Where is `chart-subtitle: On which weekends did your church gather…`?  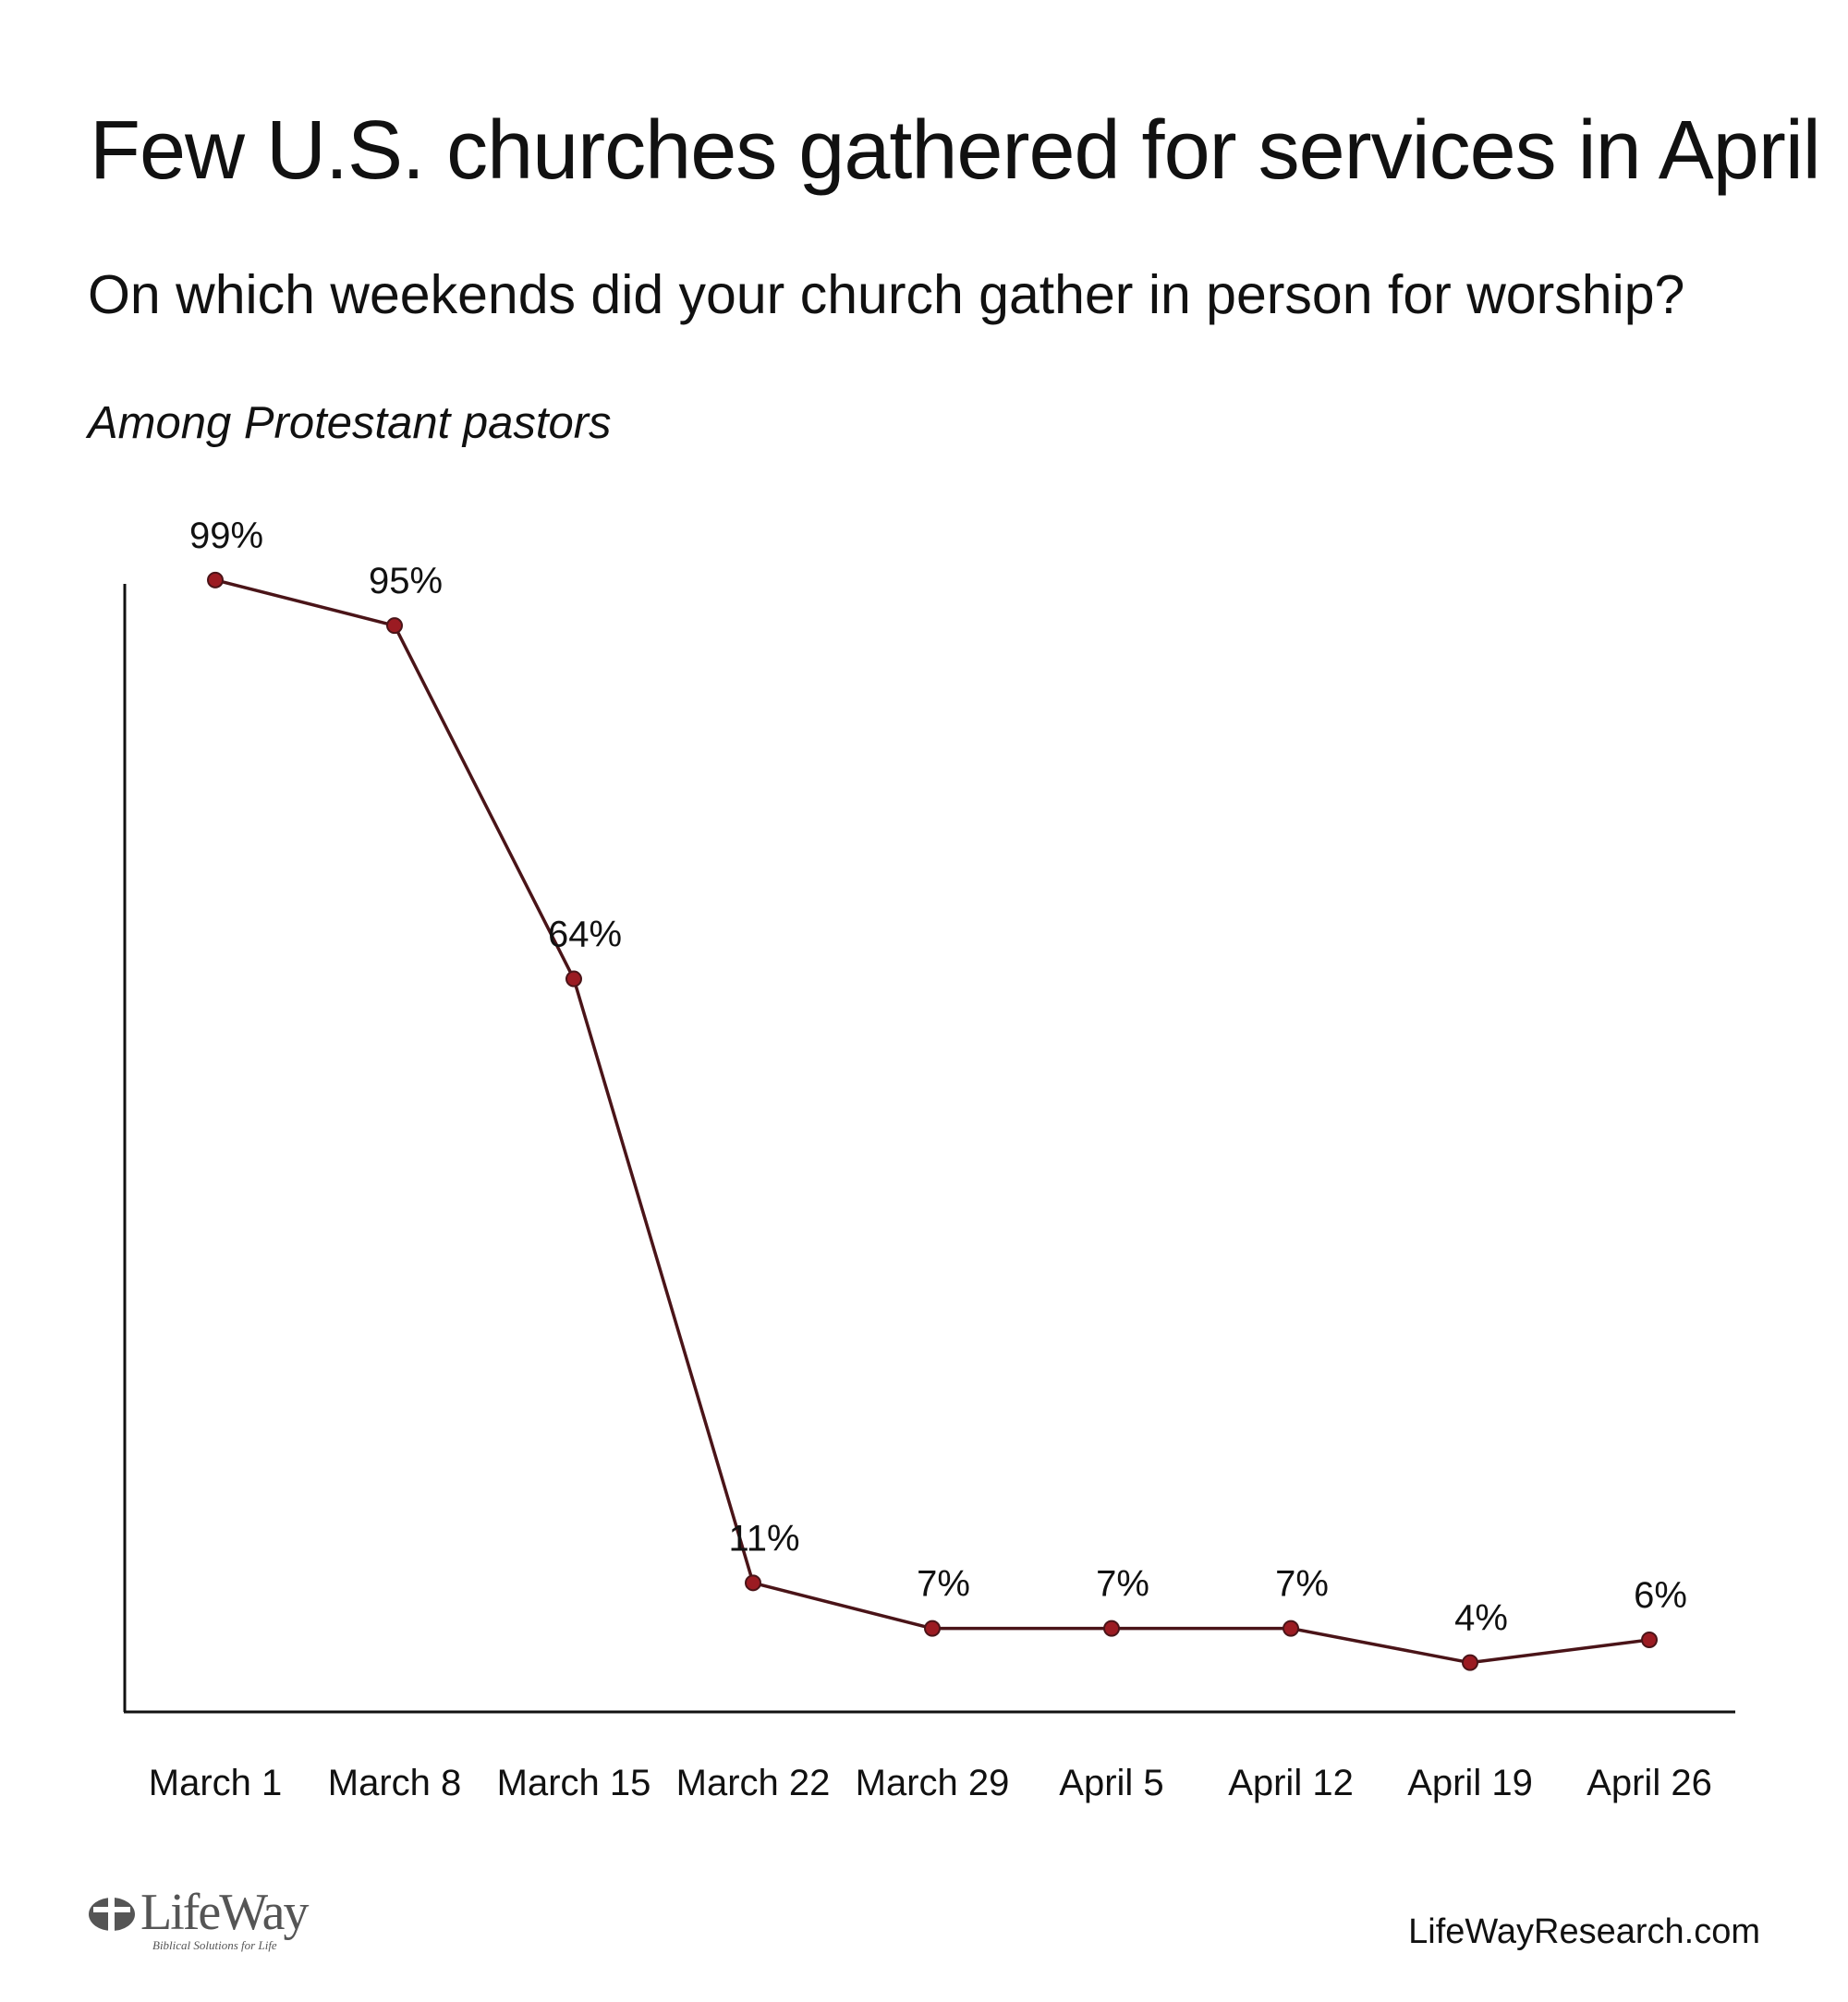 chart-subtitle: On which weekends did your church gather… is located at coordinates (886, 294).